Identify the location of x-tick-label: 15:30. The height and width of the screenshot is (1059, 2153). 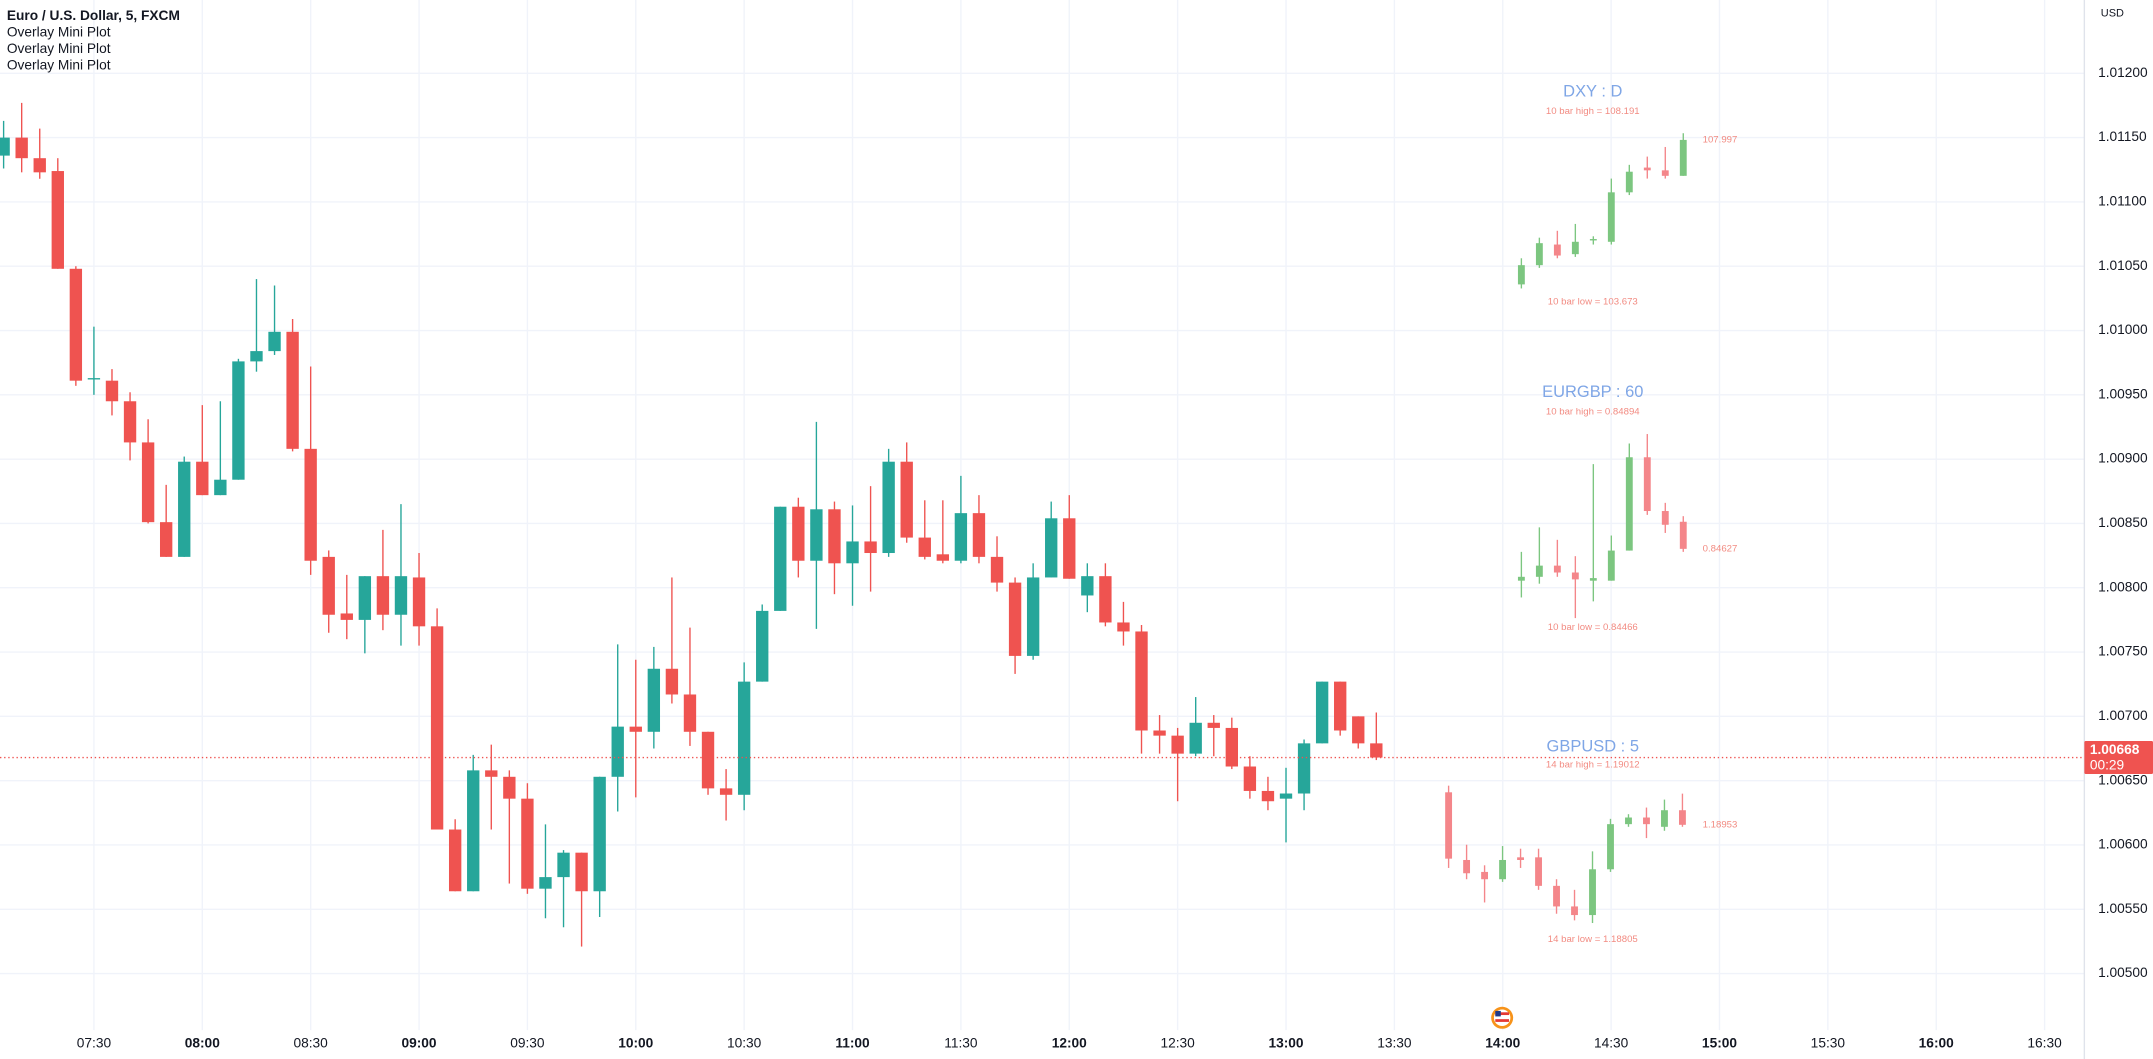
(1828, 1043).